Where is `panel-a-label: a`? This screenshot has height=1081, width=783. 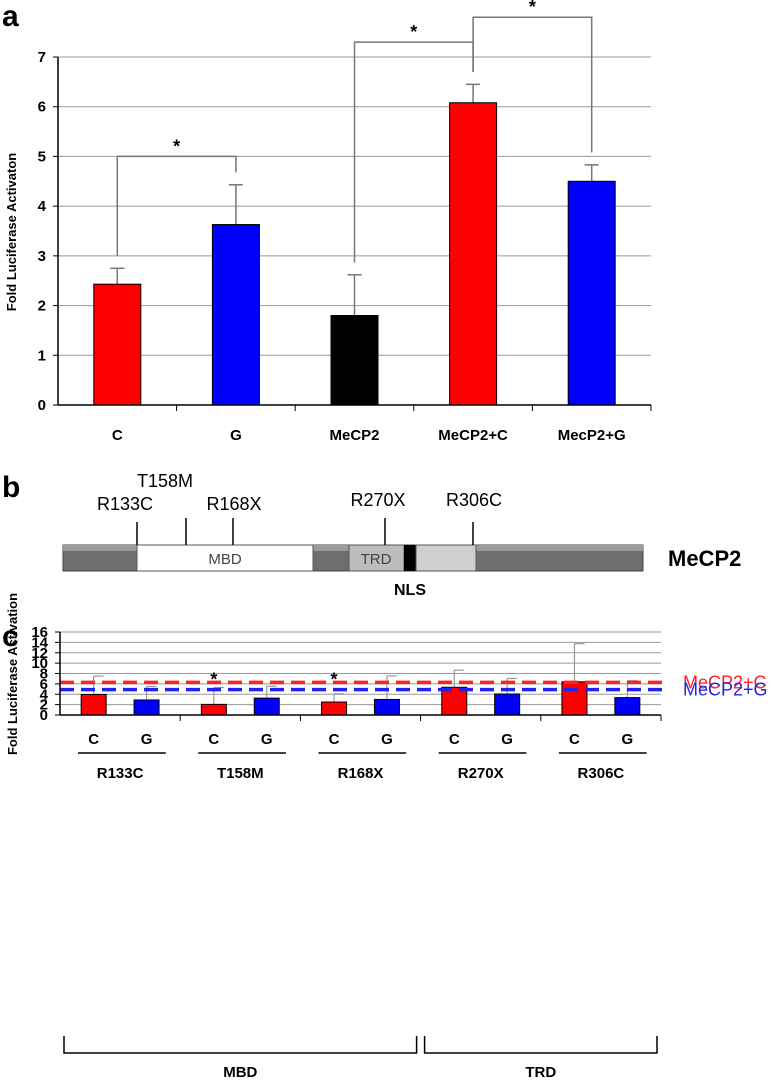
panel-a-label: a is located at coordinates (10, 16).